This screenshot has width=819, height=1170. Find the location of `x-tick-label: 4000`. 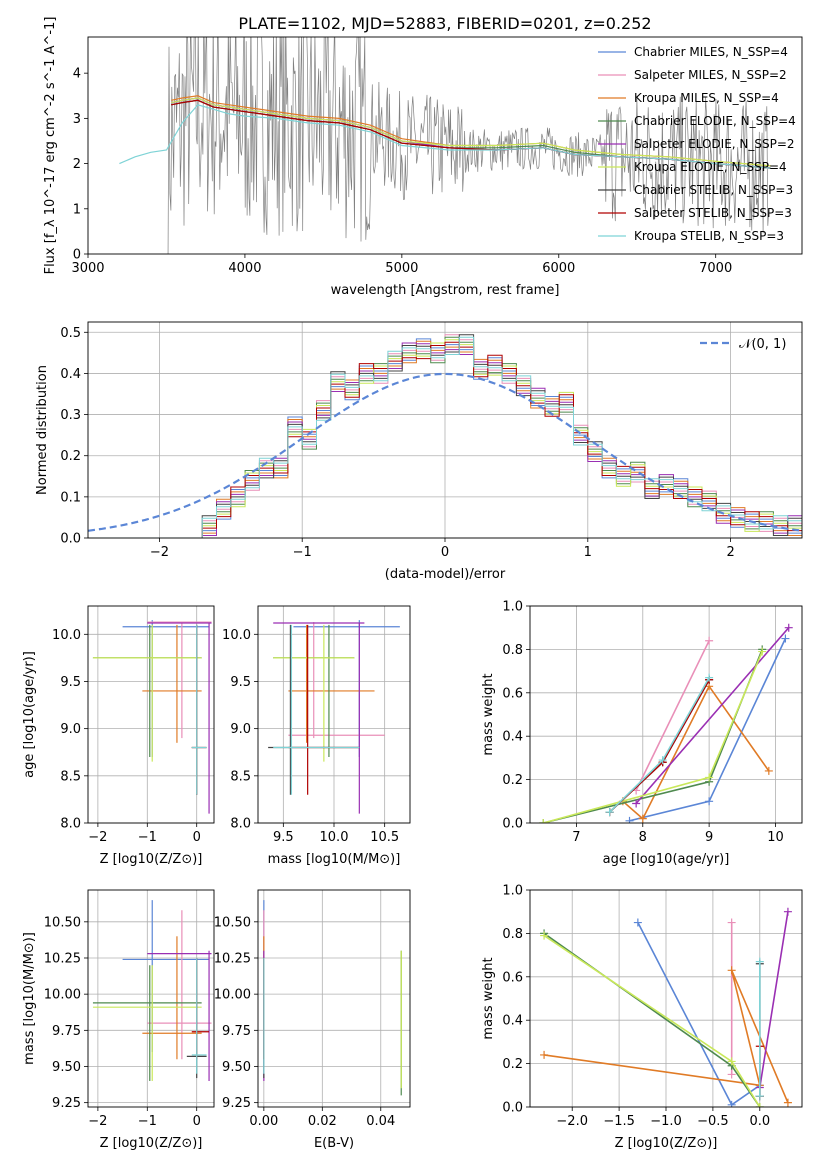

x-tick-label: 4000 is located at coordinates (244, 268).